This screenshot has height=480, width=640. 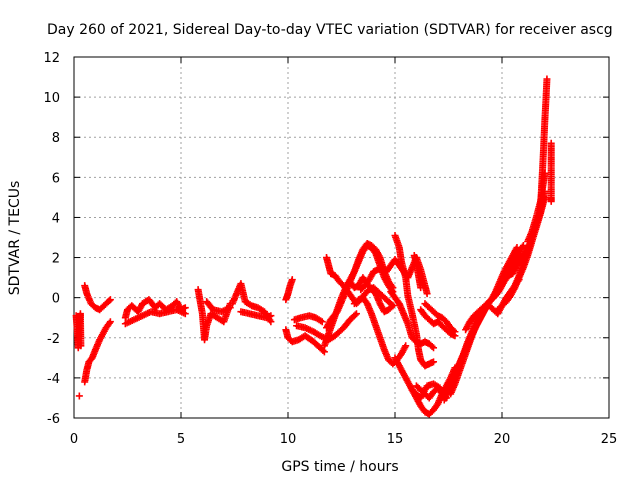 I want to click on y-axis-title: SDTVAR / TECUs, so click(x=15, y=238).